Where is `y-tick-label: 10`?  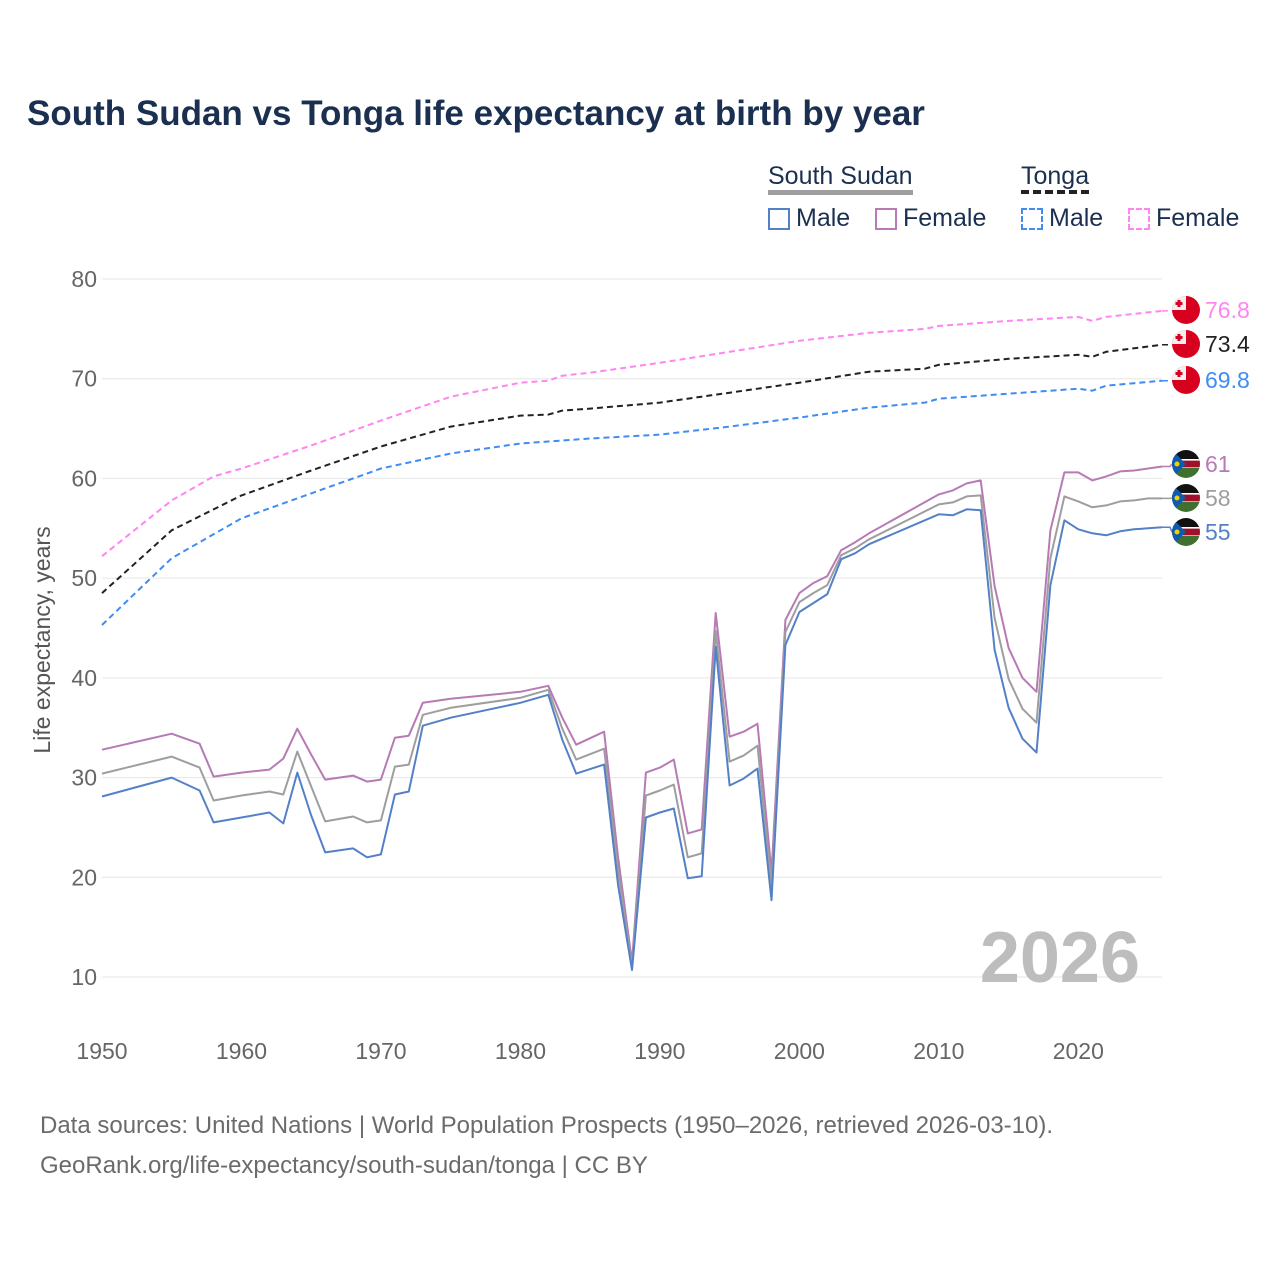
y-tick-label: 10 is located at coordinates (84, 977).